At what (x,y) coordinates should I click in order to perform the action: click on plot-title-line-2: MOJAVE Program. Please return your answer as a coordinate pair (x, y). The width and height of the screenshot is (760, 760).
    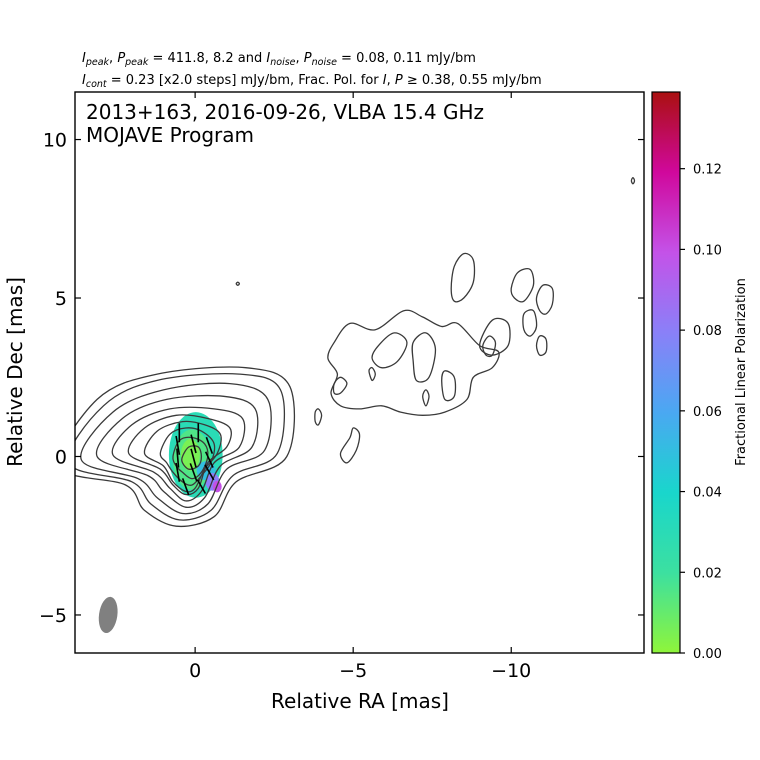
    Looking at the image, I should click on (170, 135).